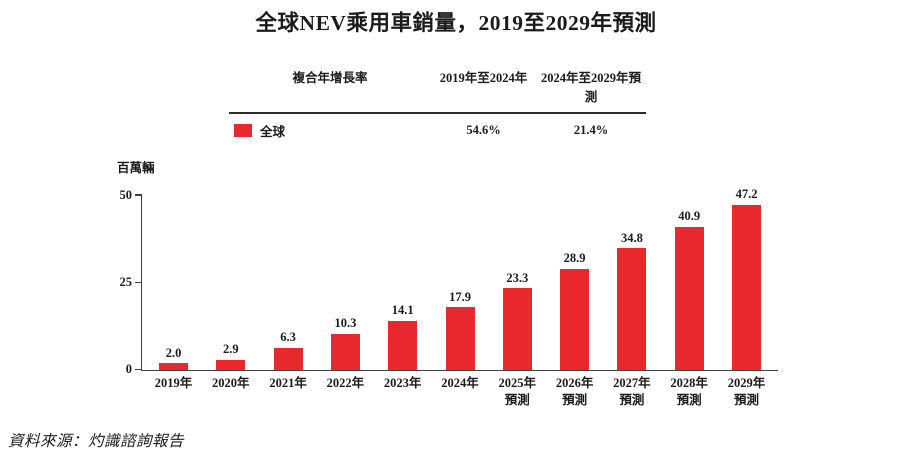 The height and width of the screenshot is (467, 912). Describe the element at coordinates (437, 90) in the screenshot. I see `cagr-table-header: 複合年增長率 2019年至2024年 2024年至2029年預測` at that location.